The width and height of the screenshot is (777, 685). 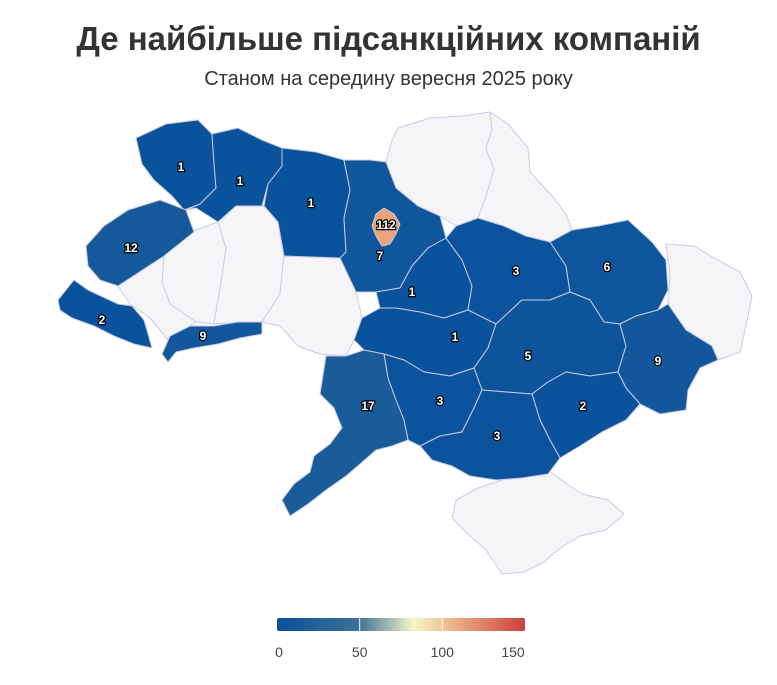 I want to click on legend-tick-0: 0, so click(x=279, y=652).